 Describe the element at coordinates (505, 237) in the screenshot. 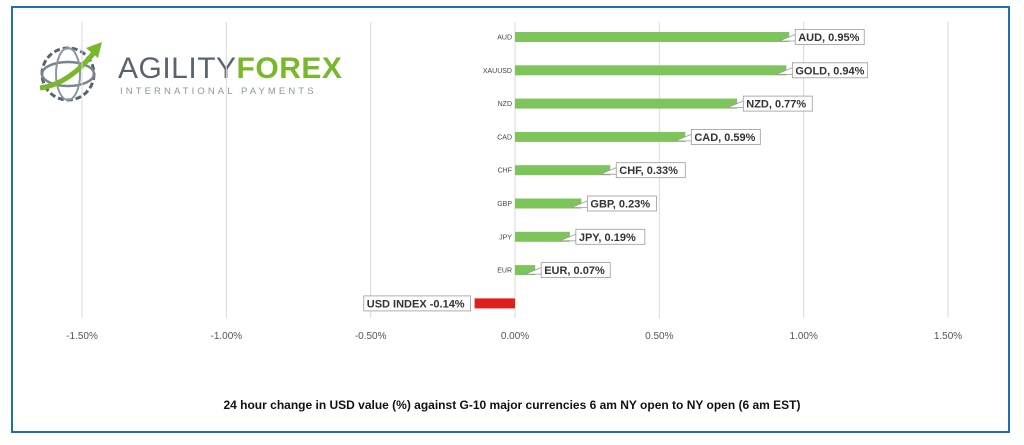

I see `category-label: JPY` at that location.